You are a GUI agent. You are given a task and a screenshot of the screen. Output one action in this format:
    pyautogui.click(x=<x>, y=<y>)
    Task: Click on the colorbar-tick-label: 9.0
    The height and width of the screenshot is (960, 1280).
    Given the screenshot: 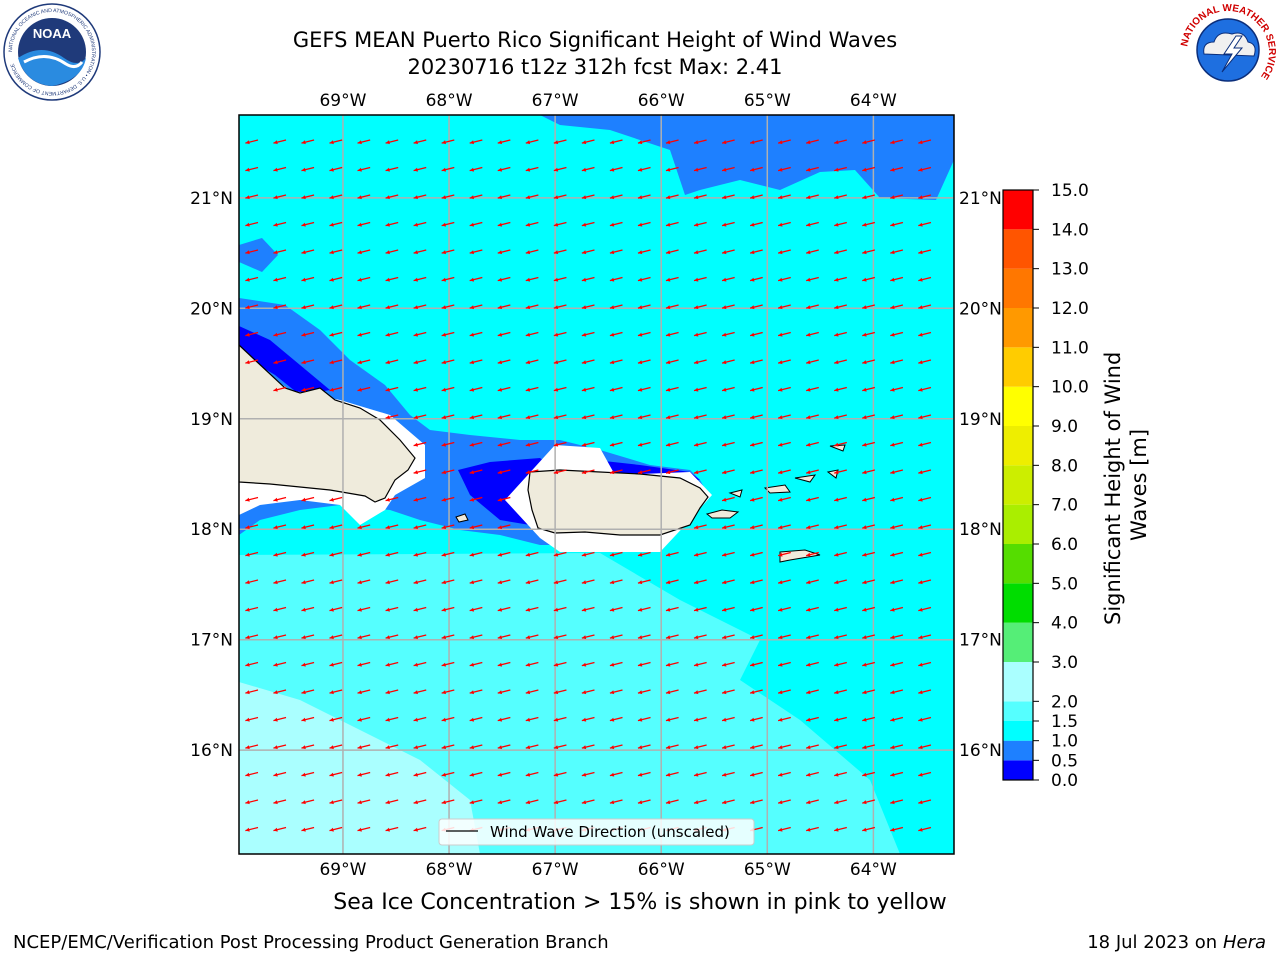 What is the action you would take?
    pyautogui.click(x=1064, y=427)
    